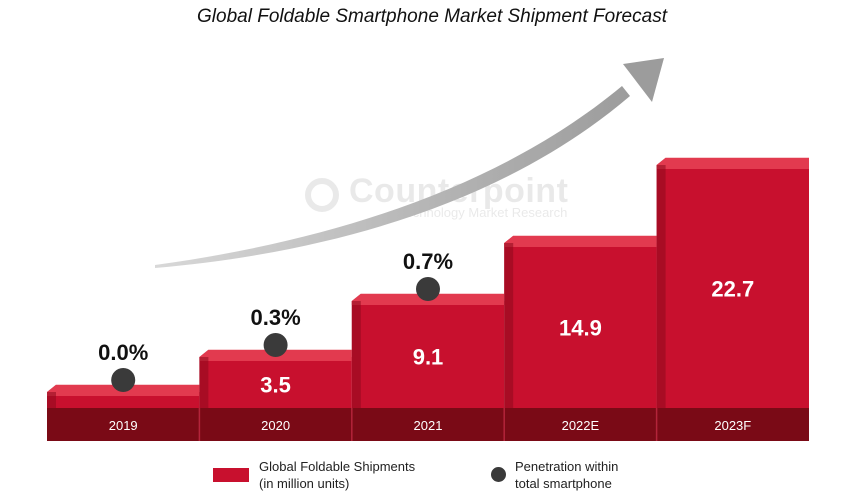  I want to click on bar-value-label: 3.5, so click(275, 385).